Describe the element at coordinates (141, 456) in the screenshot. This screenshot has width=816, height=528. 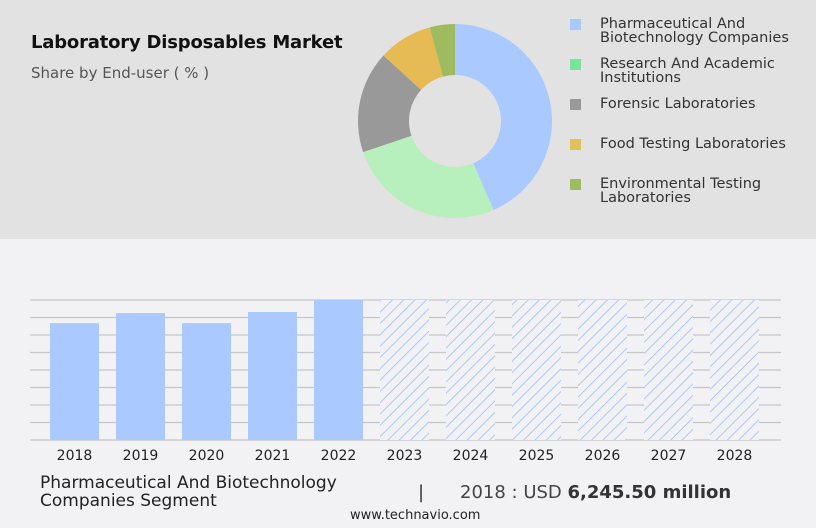
I see `x-tick-label: 2019` at that location.